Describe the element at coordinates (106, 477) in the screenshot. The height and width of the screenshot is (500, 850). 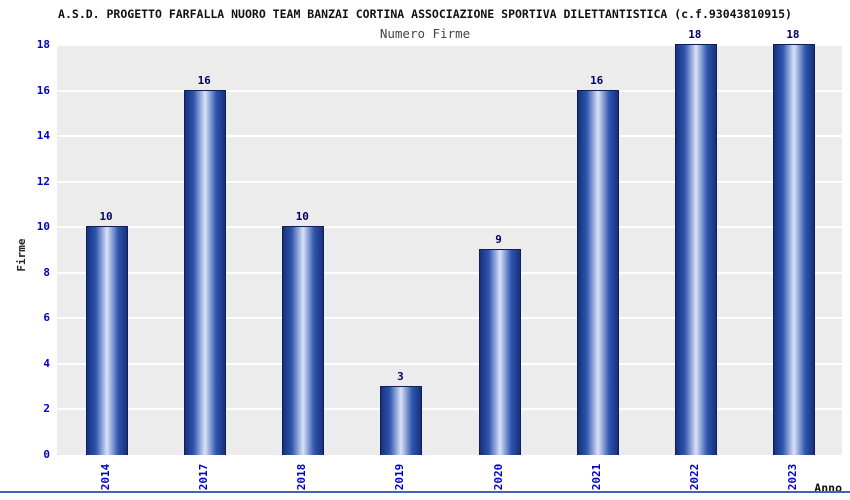
I see `x-tick-label: 2014` at that location.